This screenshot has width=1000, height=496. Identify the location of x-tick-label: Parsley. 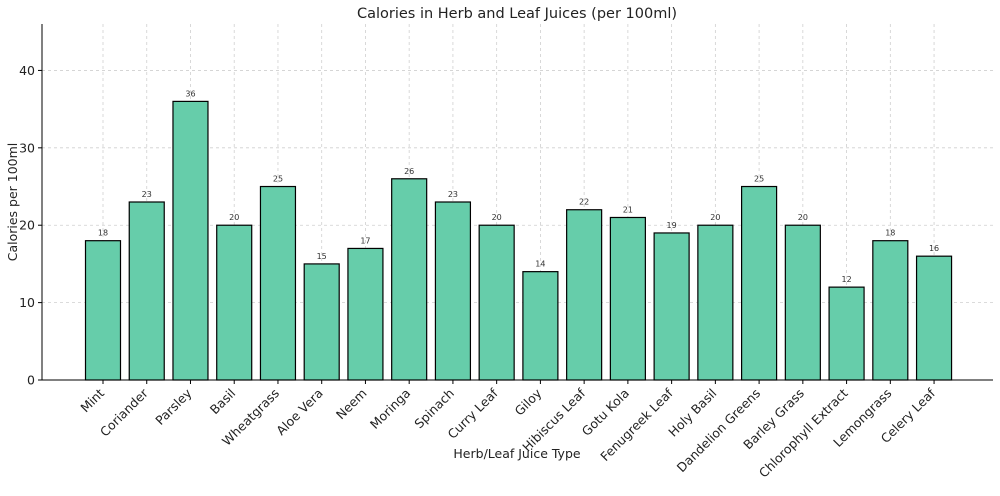
(173, 406).